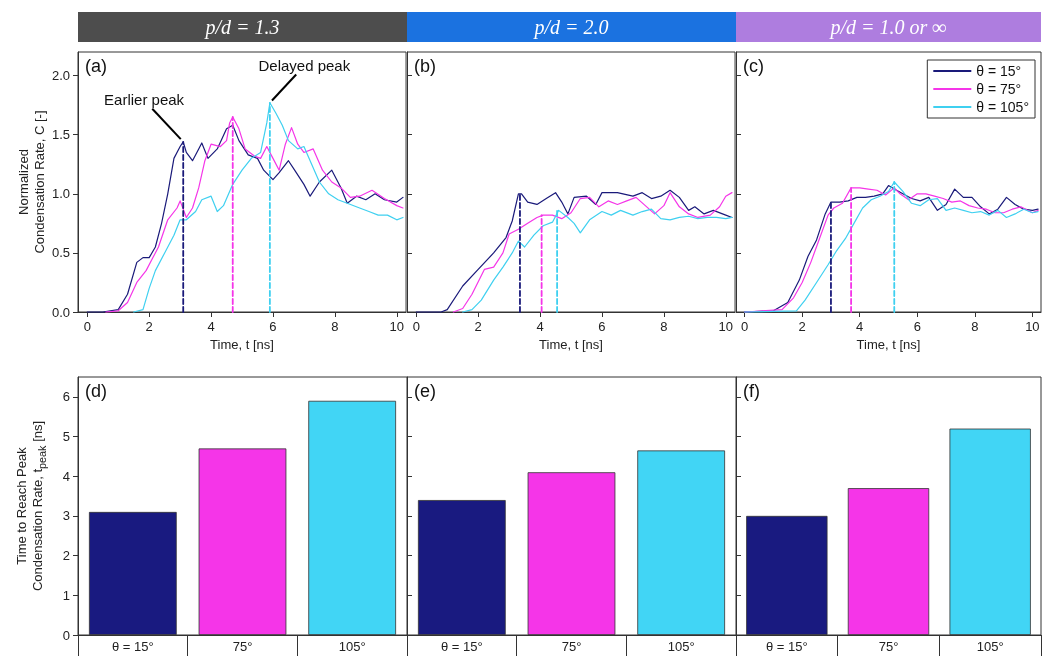  Describe the element at coordinates (425, 66) in the screenshot. I see `annotation: (b)` at that location.